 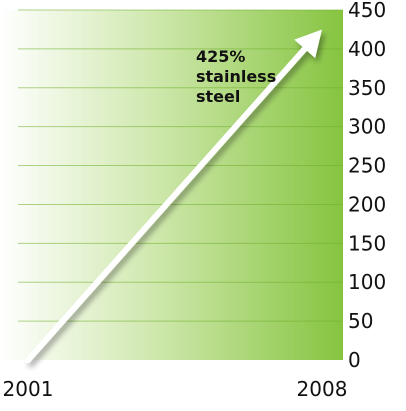 I want to click on y-tick-label: 100, so click(x=367, y=282).